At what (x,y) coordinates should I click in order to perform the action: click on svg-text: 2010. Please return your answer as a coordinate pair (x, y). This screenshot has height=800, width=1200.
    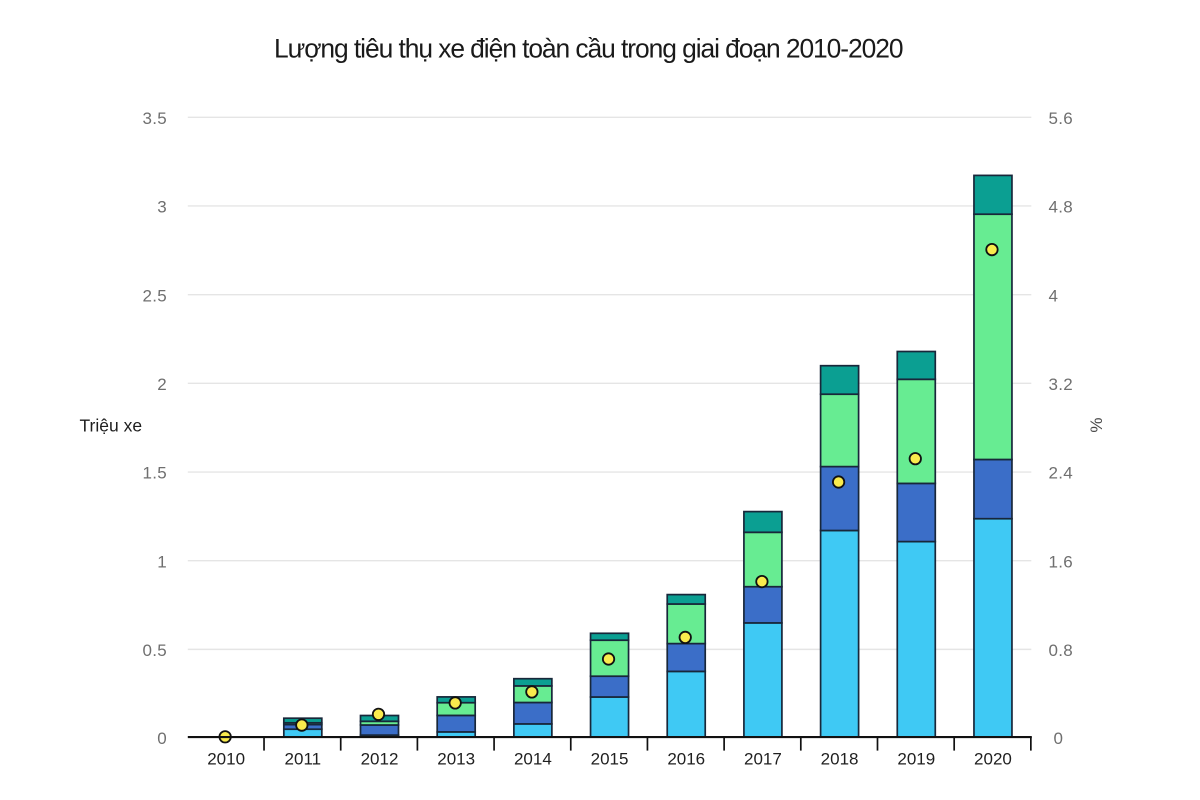
    Looking at the image, I should click on (226, 759).